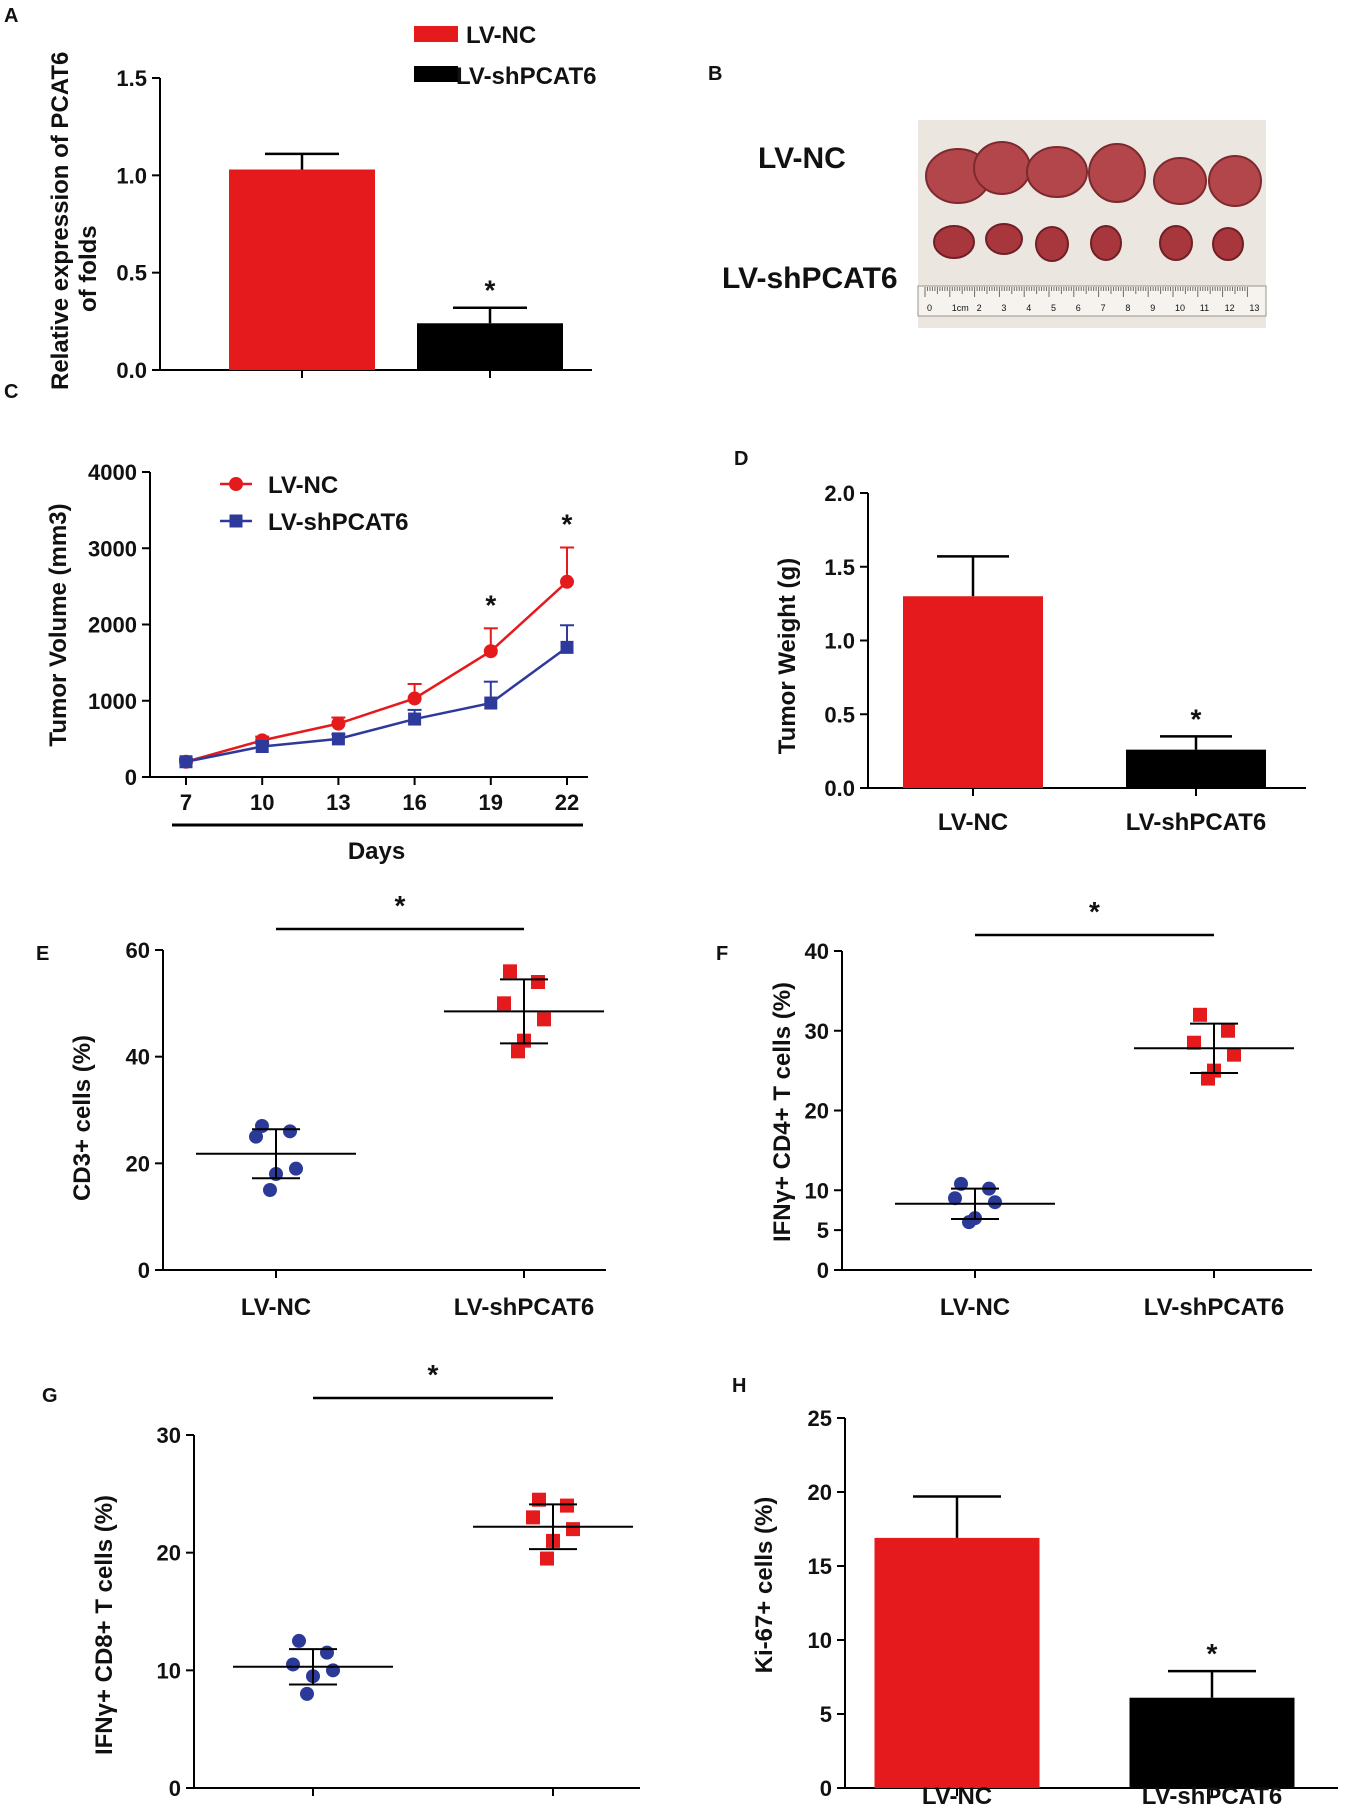 The image size is (1350, 1805). I want to click on c-y-tick-label: 2000, so click(112, 625).